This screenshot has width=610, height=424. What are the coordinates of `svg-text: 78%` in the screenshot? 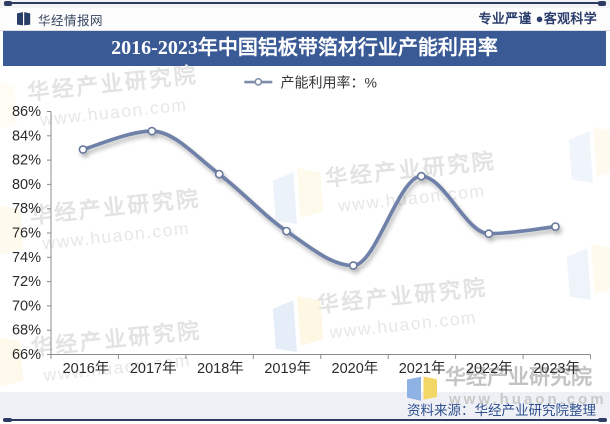 It's located at (26, 209).